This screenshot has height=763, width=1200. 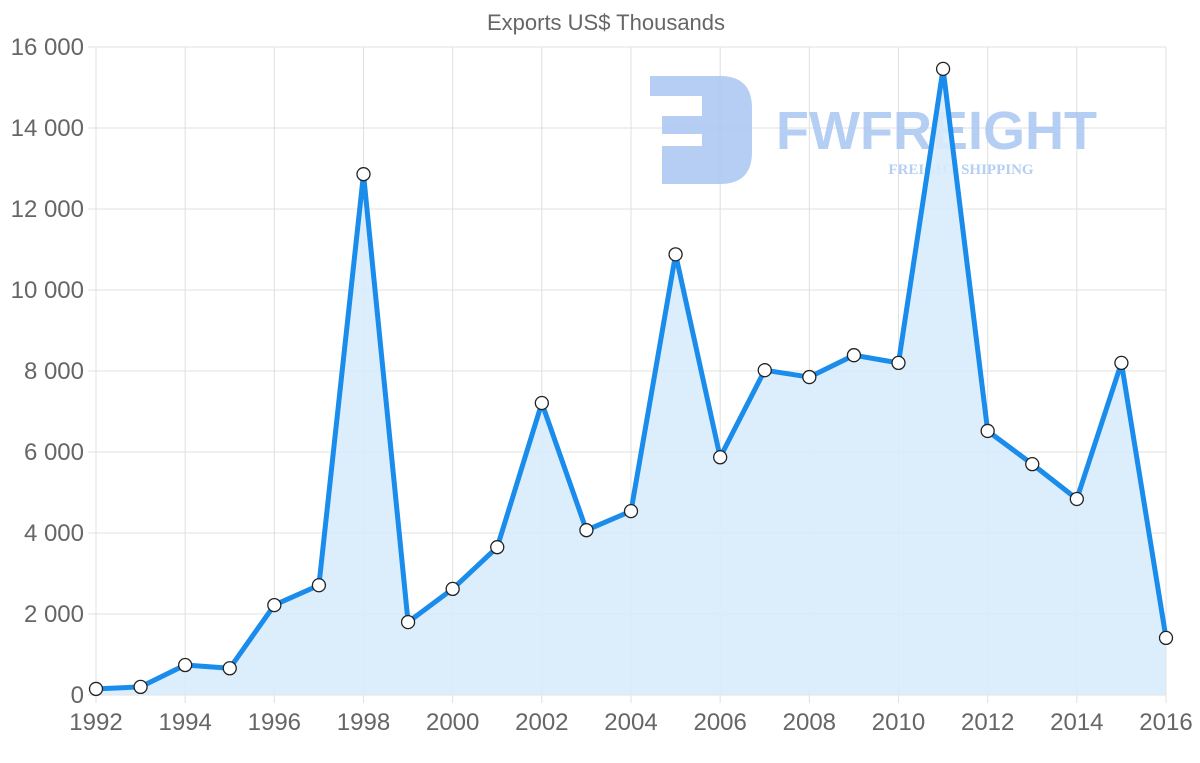 What do you see at coordinates (898, 722) in the screenshot?
I see `x-tick-label: 2010` at bounding box center [898, 722].